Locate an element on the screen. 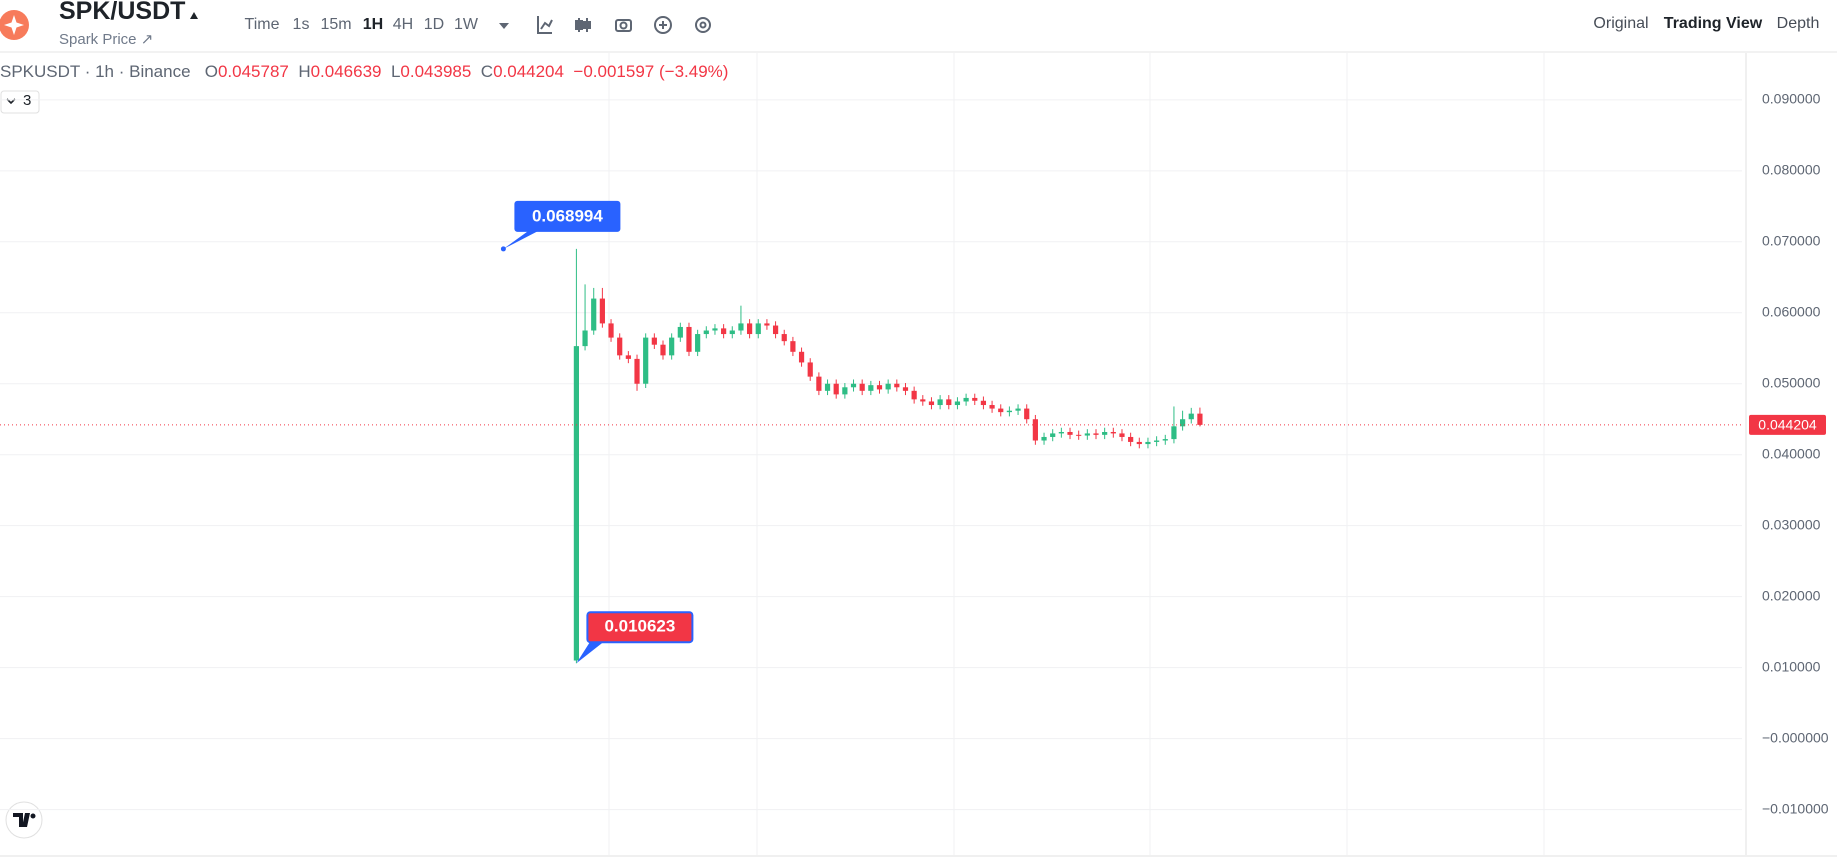 The image size is (1837, 858). view-tab: Original is located at coordinates (1621, 23).